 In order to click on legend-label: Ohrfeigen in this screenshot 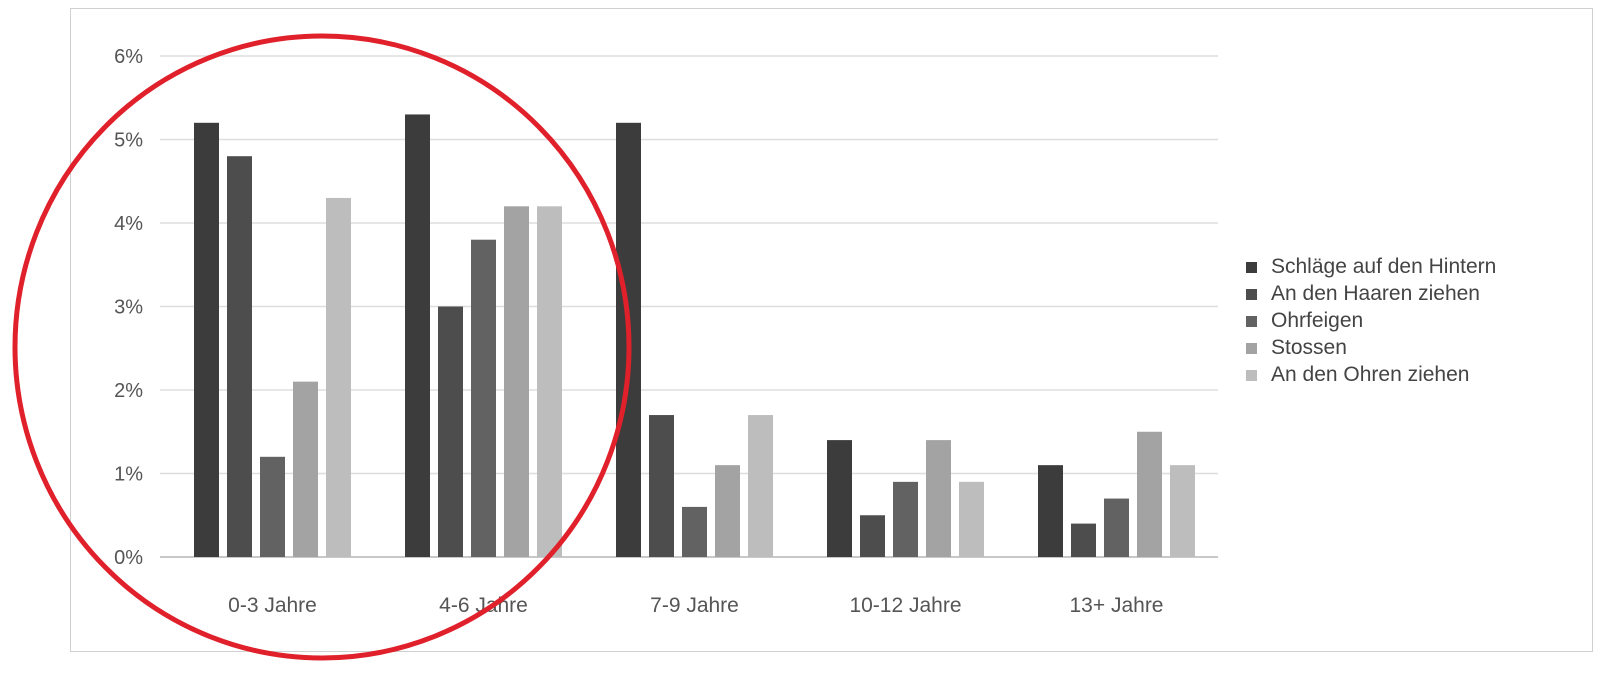, I will do `click(1317, 320)`.